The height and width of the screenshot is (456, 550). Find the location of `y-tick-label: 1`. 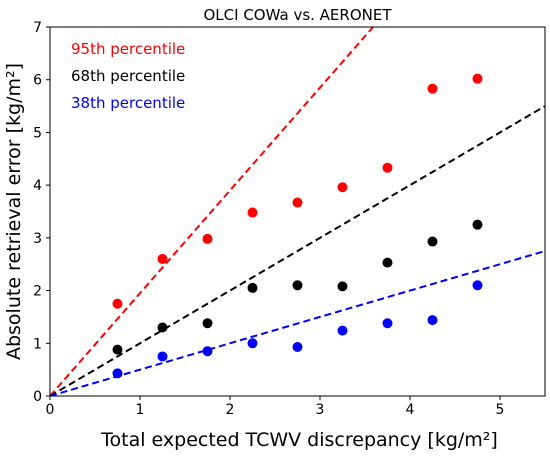

y-tick-label: 1 is located at coordinates (37, 344).